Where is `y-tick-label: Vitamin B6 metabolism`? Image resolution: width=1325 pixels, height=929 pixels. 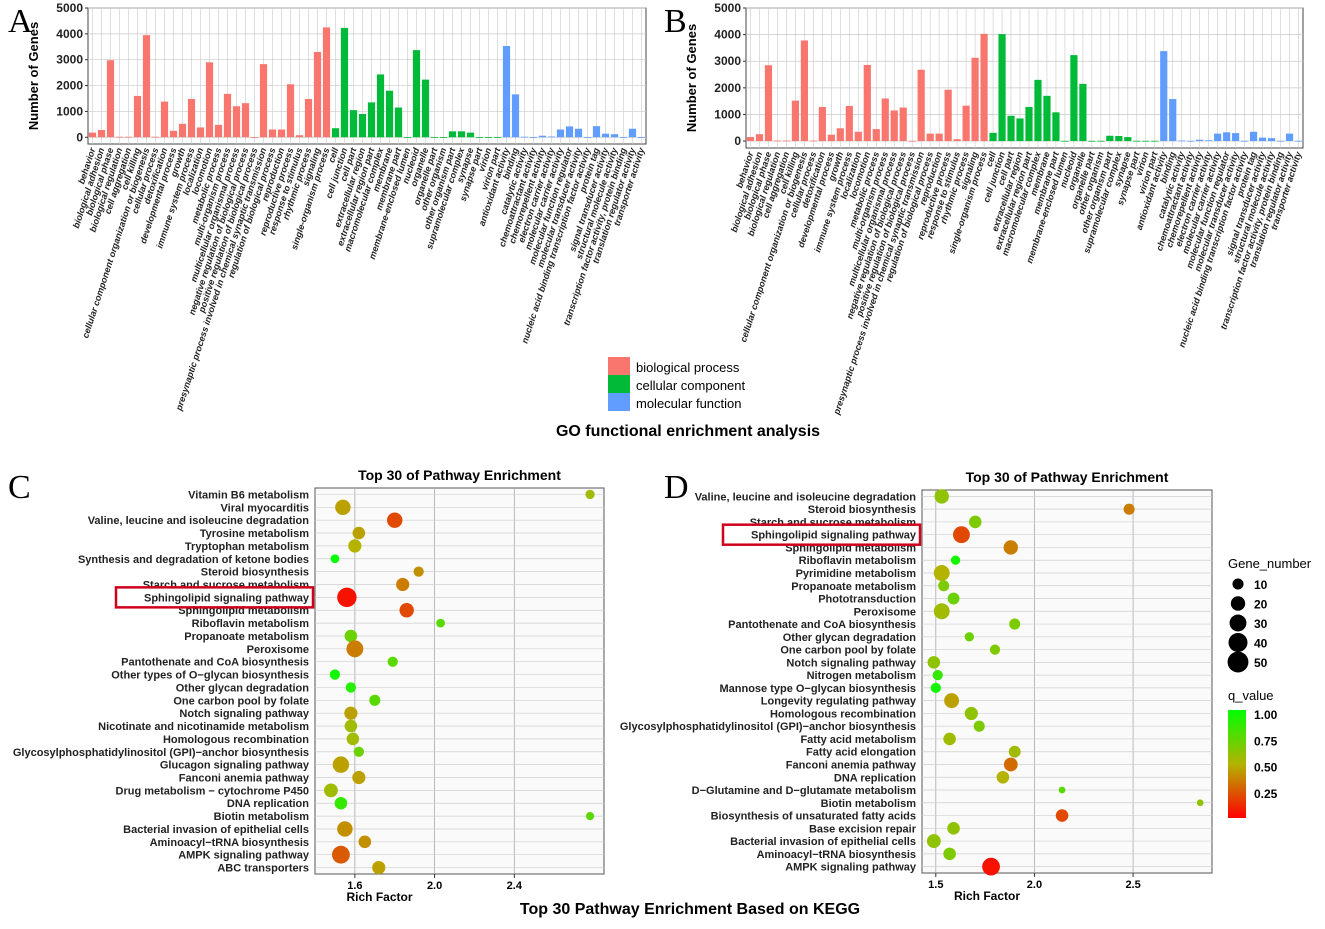 y-tick-label: Vitamin B6 metabolism is located at coordinates (248, 495).